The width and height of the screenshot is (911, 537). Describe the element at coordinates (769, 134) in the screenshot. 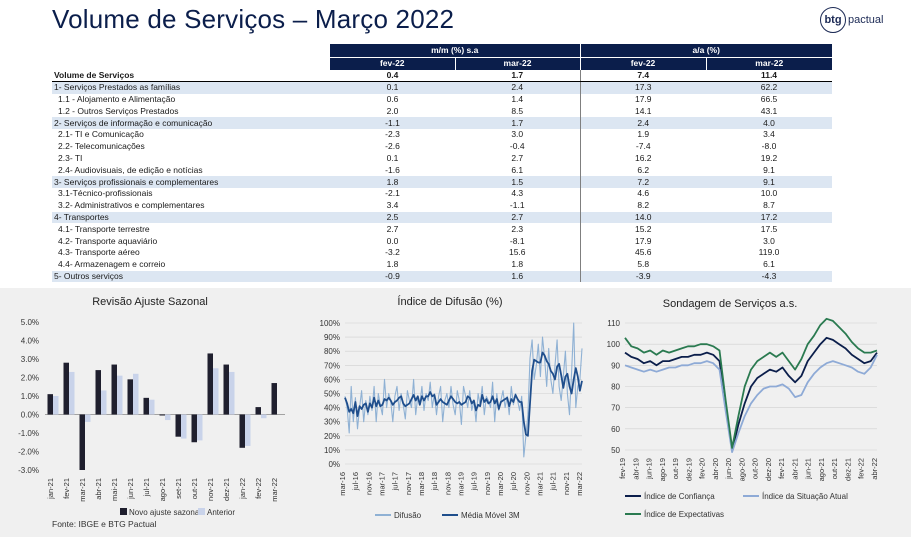

I see `row-value: 3.4` at that location.